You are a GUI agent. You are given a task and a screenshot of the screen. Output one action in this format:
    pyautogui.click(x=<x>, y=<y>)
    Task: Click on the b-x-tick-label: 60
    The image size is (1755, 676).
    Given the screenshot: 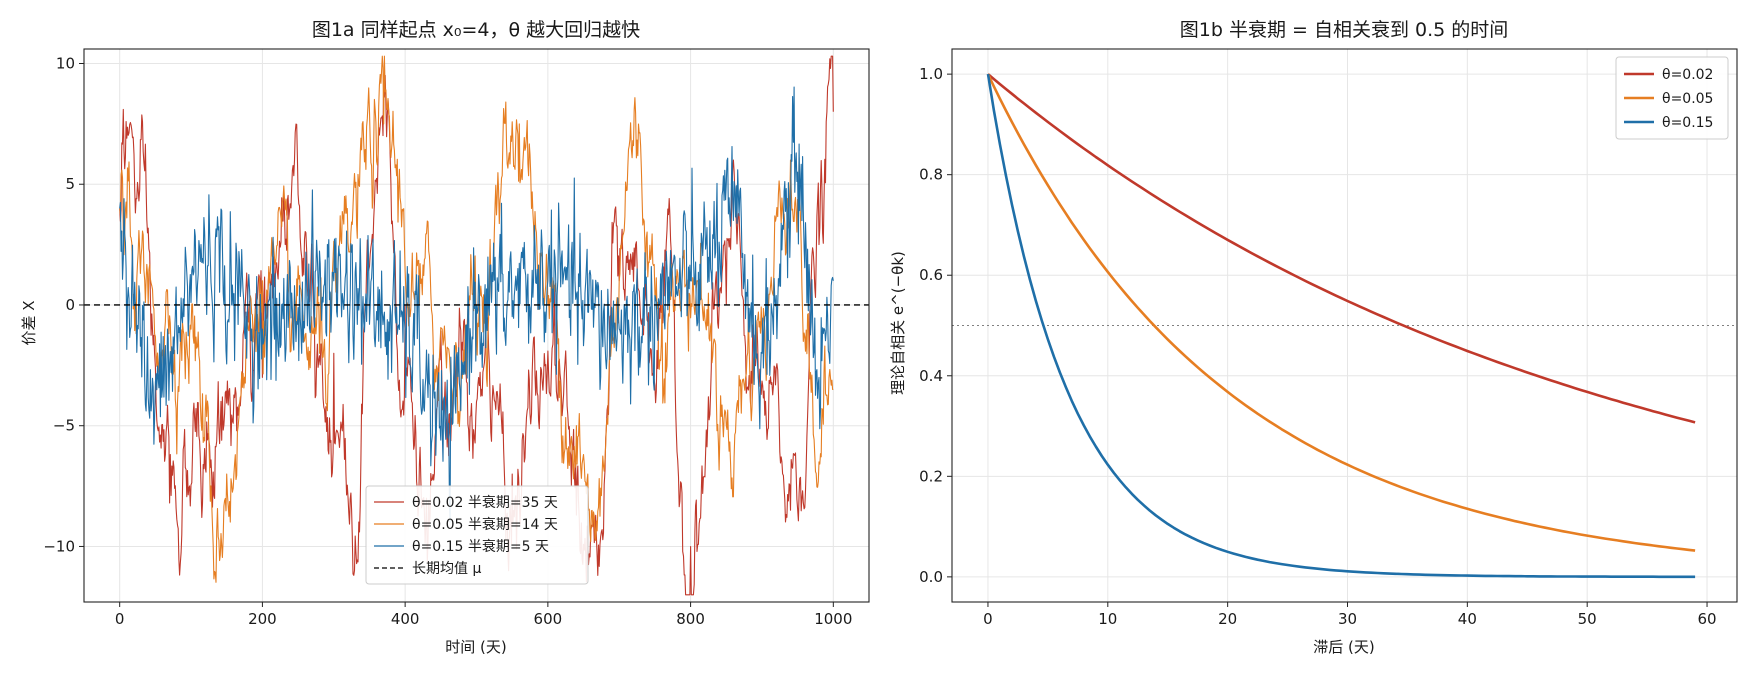 What is the action you would take?
    pyautogui.click(x=1706, y=619)
    